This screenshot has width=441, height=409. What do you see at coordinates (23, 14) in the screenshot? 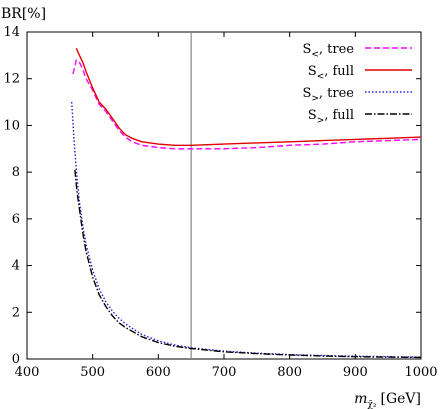
I see `y-axis-label: BR[%]` at bounding box center [23, 14].